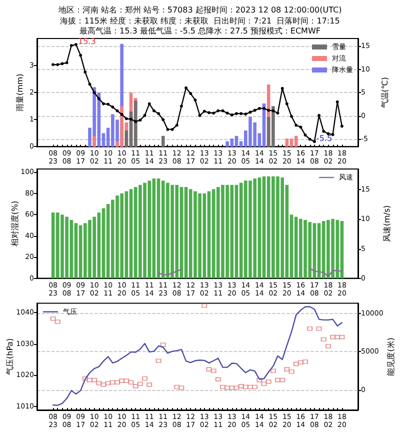  Describe the element at coordinates (199, 10) in the screenshot. I see `chart-title: 地区：河南 站名：郑州 站号：57083 起报时间：2023 12 08 12:00:00(UTC)` at that location.